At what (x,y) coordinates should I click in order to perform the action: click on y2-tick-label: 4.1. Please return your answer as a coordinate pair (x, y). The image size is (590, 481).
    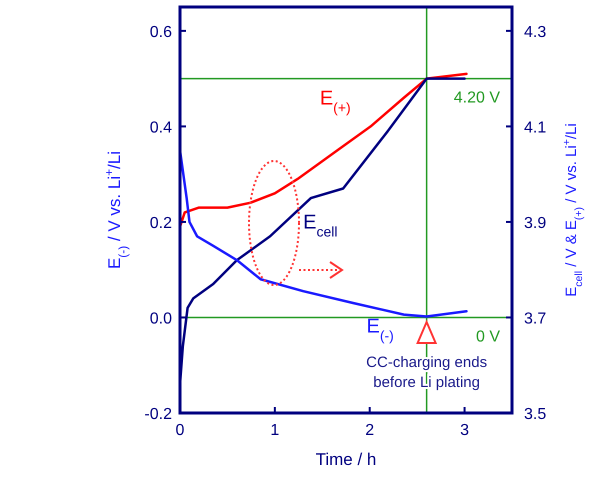
    Looking at the image, I should click on (535, 127).